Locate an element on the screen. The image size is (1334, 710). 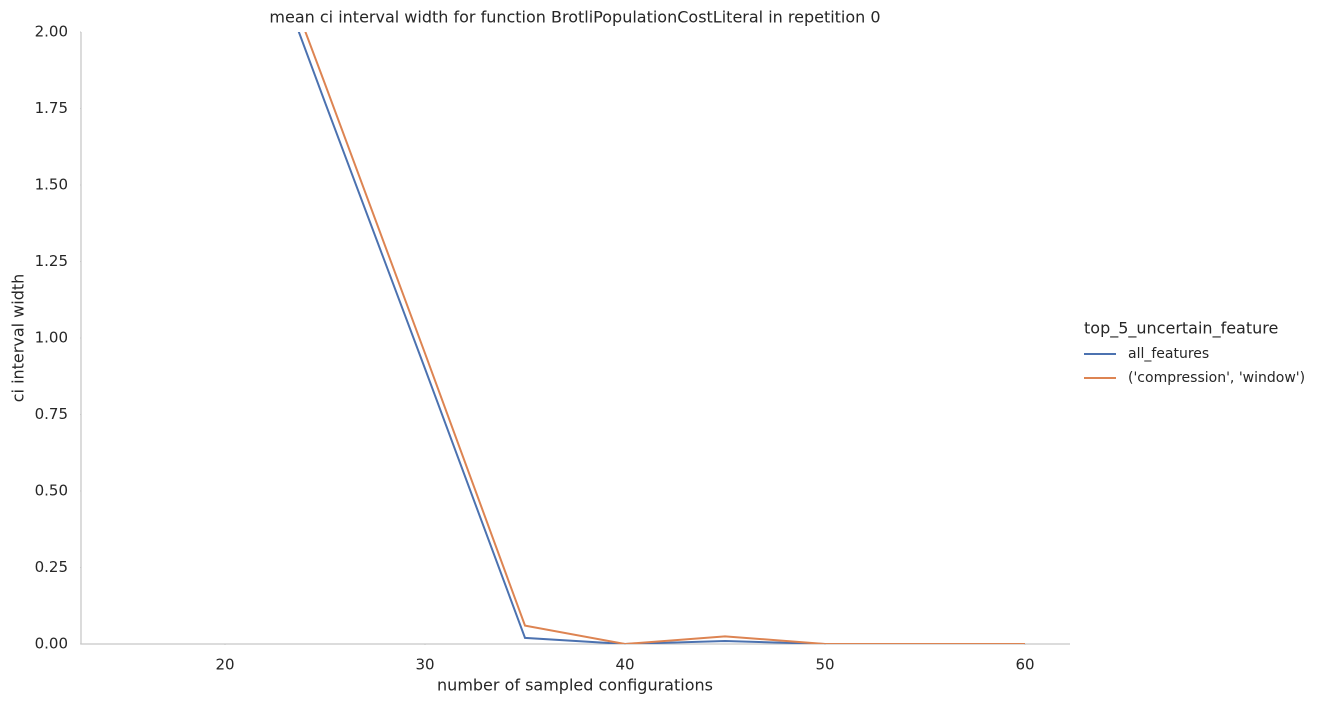
y-tick-label: 1.00 is located at coordinates (51, 338).